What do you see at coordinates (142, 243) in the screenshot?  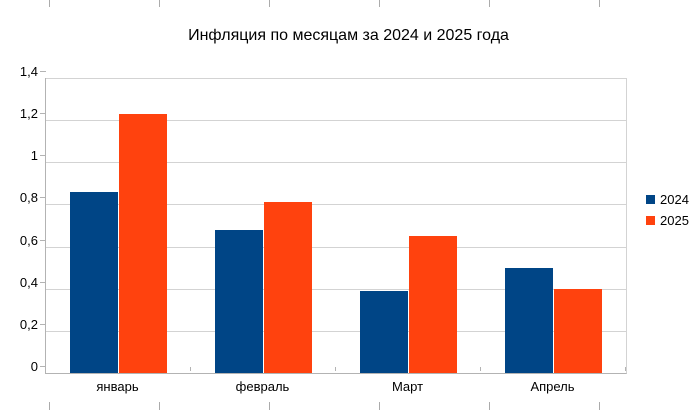 I see `bar-2025-январь` at bounding box center [142, 243].